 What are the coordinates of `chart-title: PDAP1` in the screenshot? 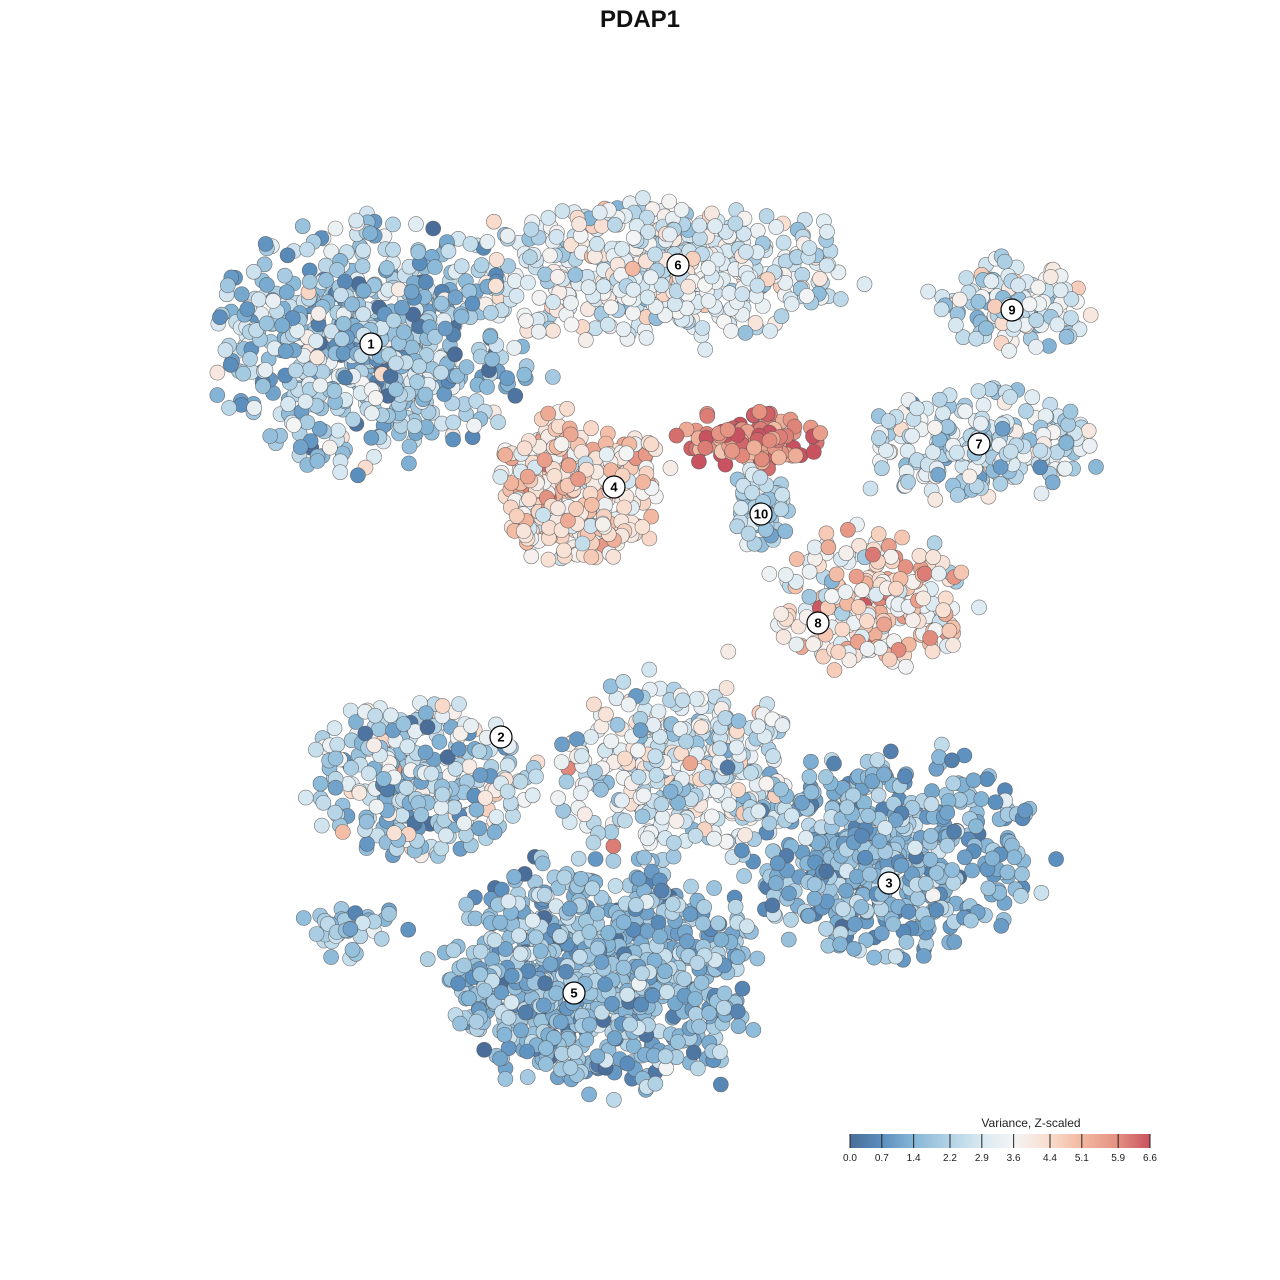 It's located at (640, 19).